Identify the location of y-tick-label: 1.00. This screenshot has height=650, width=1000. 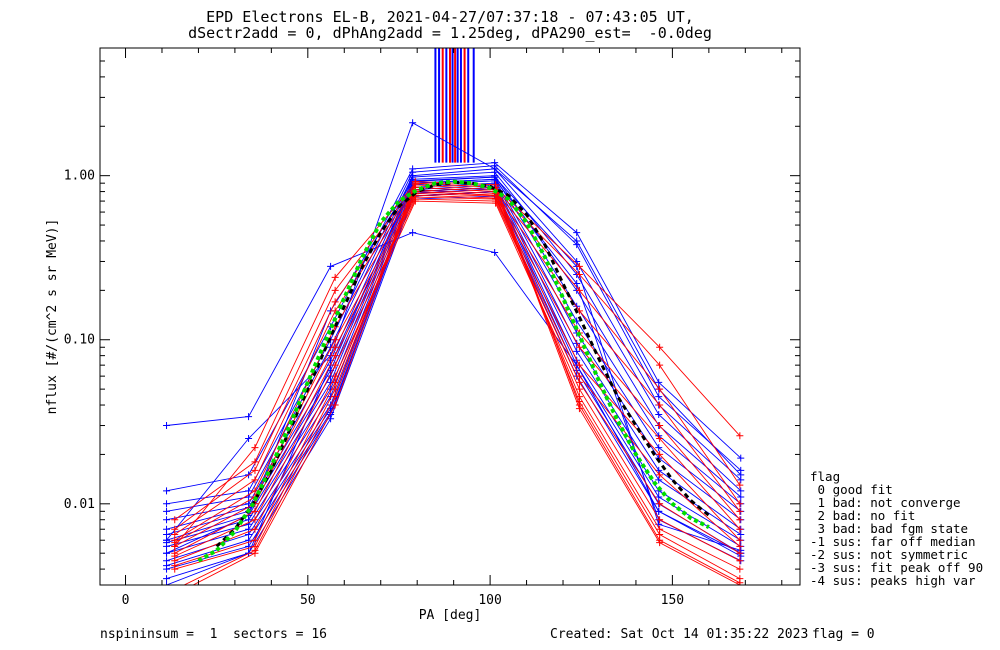
(79, 176).